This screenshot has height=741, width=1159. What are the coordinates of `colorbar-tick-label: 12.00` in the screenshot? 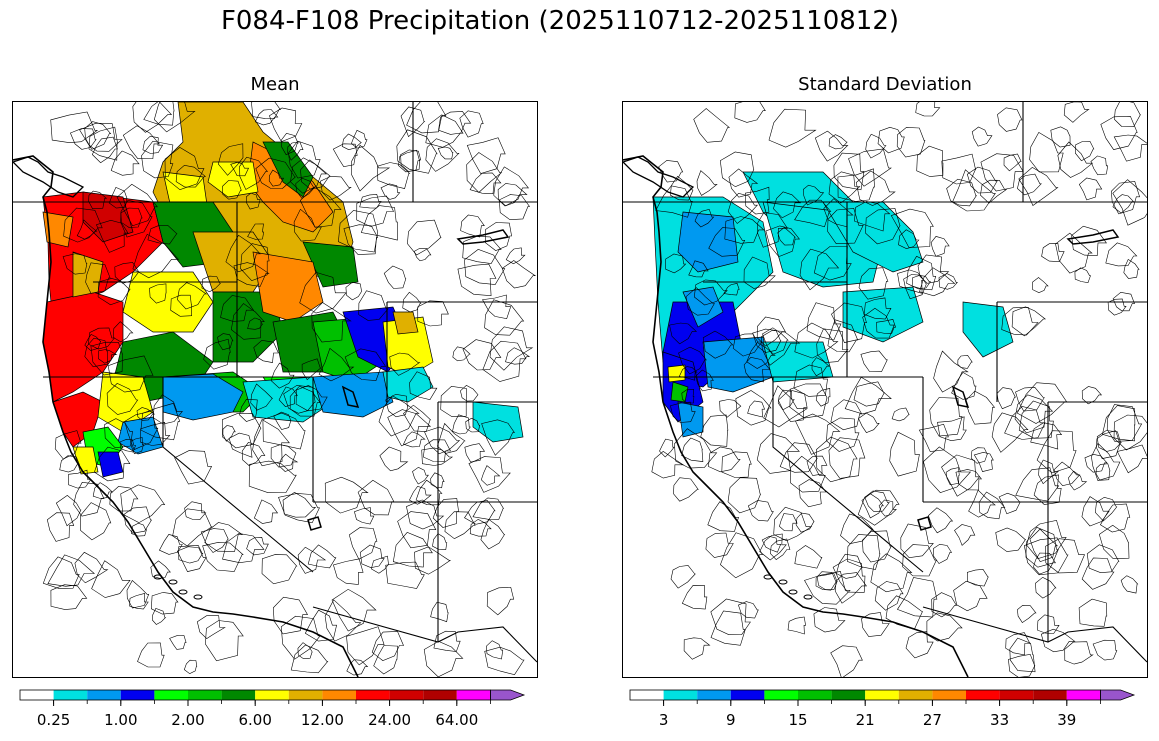 It's located at (322, 720).